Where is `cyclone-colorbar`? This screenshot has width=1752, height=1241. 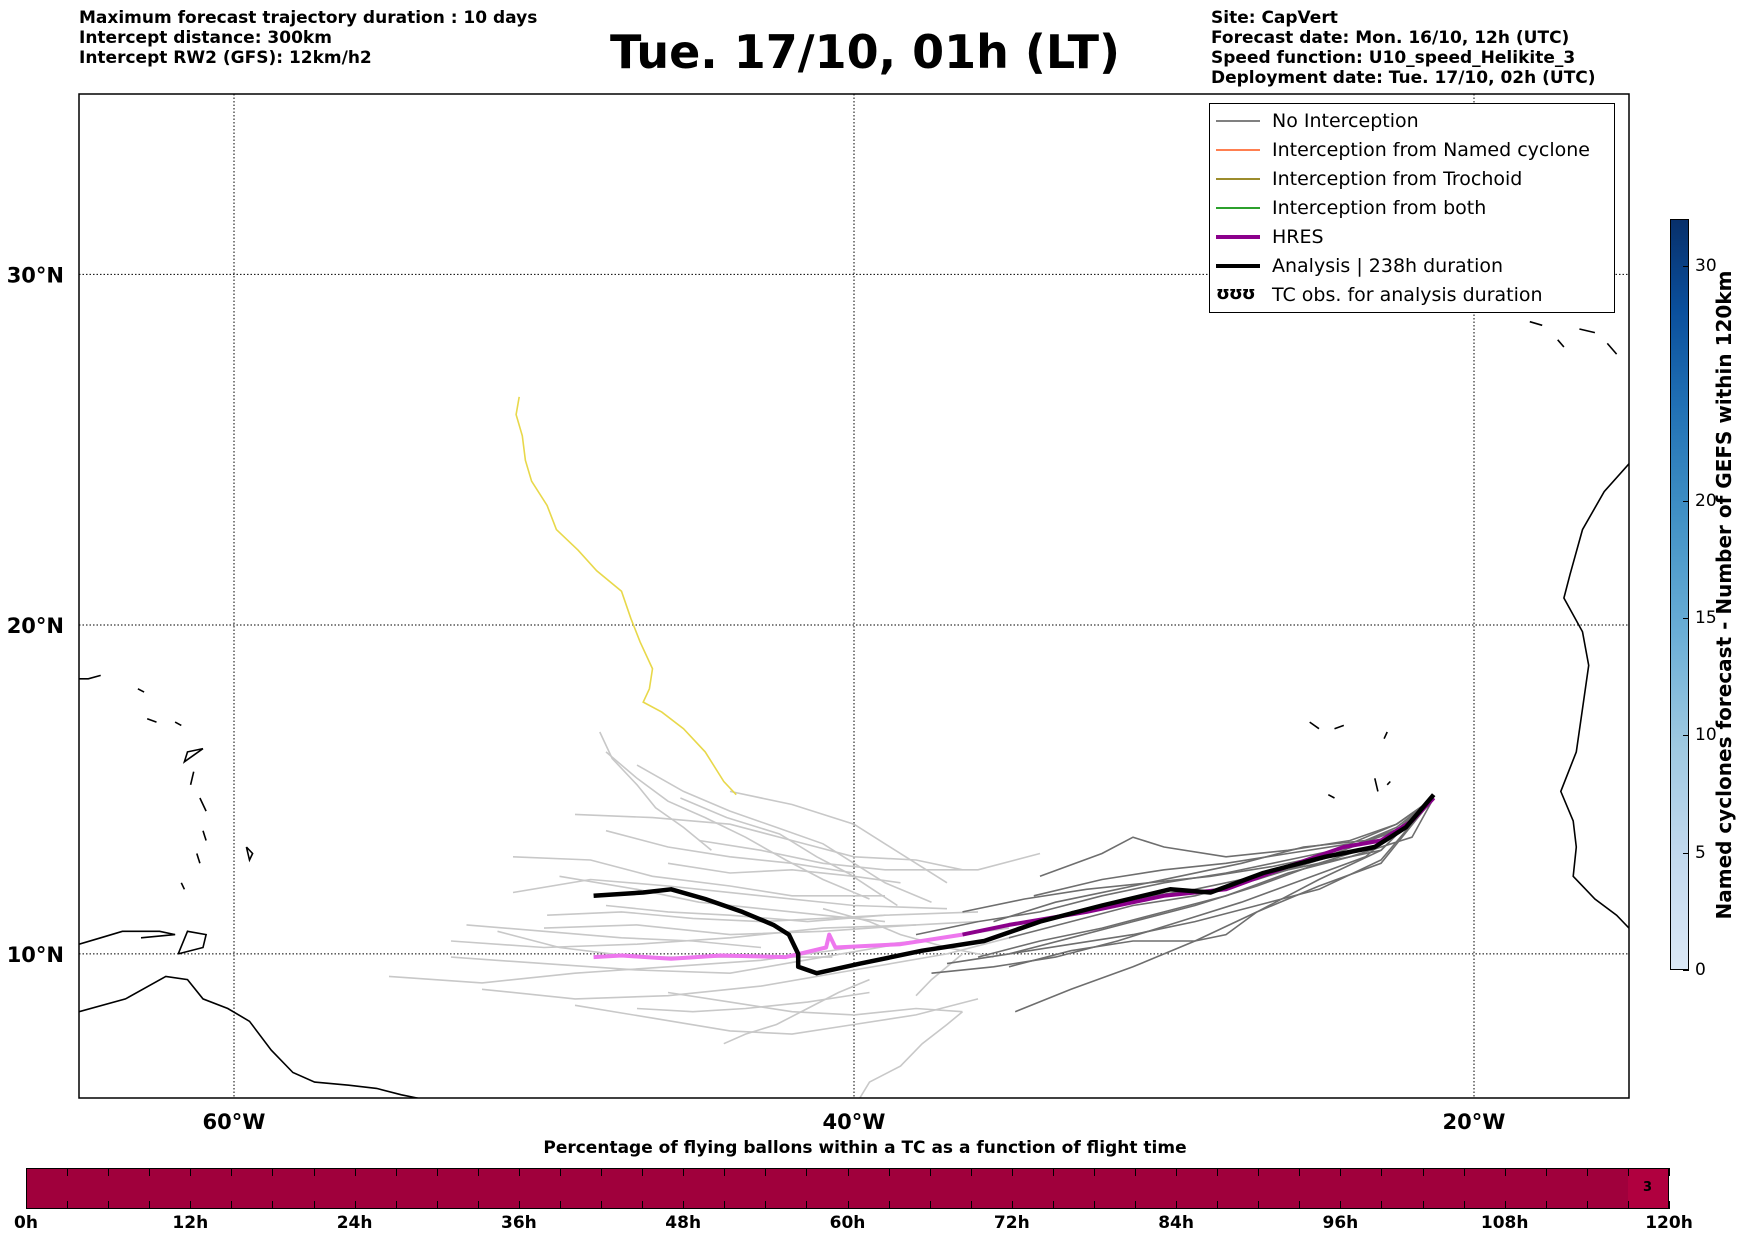 cyclone-colorbar is located at coordinates (1679, 594).